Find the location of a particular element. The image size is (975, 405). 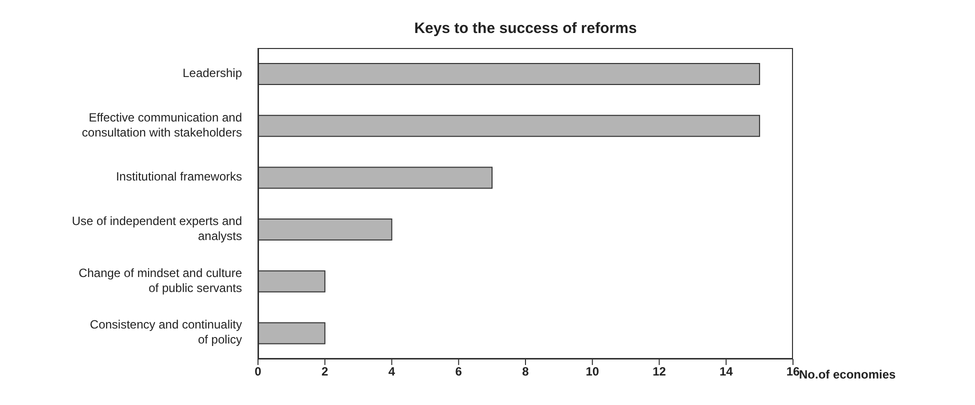

y-tick-label: Leadership is located at coordinates (212, 73).